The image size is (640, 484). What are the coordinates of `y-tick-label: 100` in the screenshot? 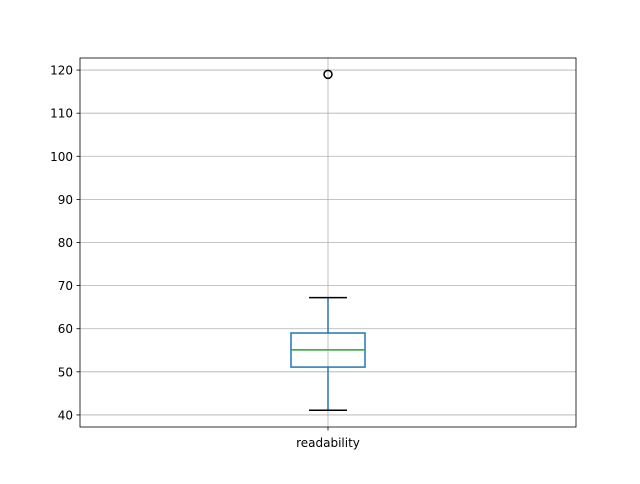 It's located at (61, 157).